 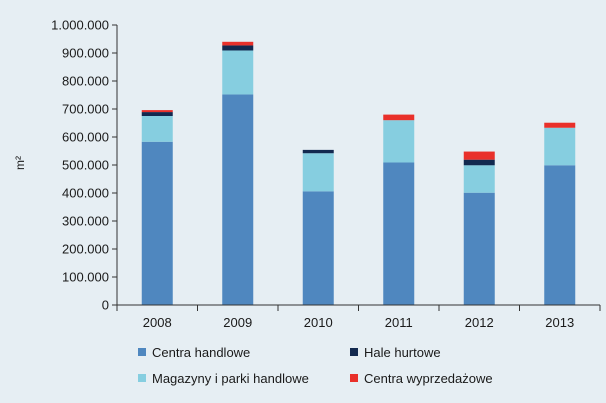 What do you see at coordinates (237, 322) in the screenshot?
I see `x-tick-label: 2009` at bounding box center [237, 322].